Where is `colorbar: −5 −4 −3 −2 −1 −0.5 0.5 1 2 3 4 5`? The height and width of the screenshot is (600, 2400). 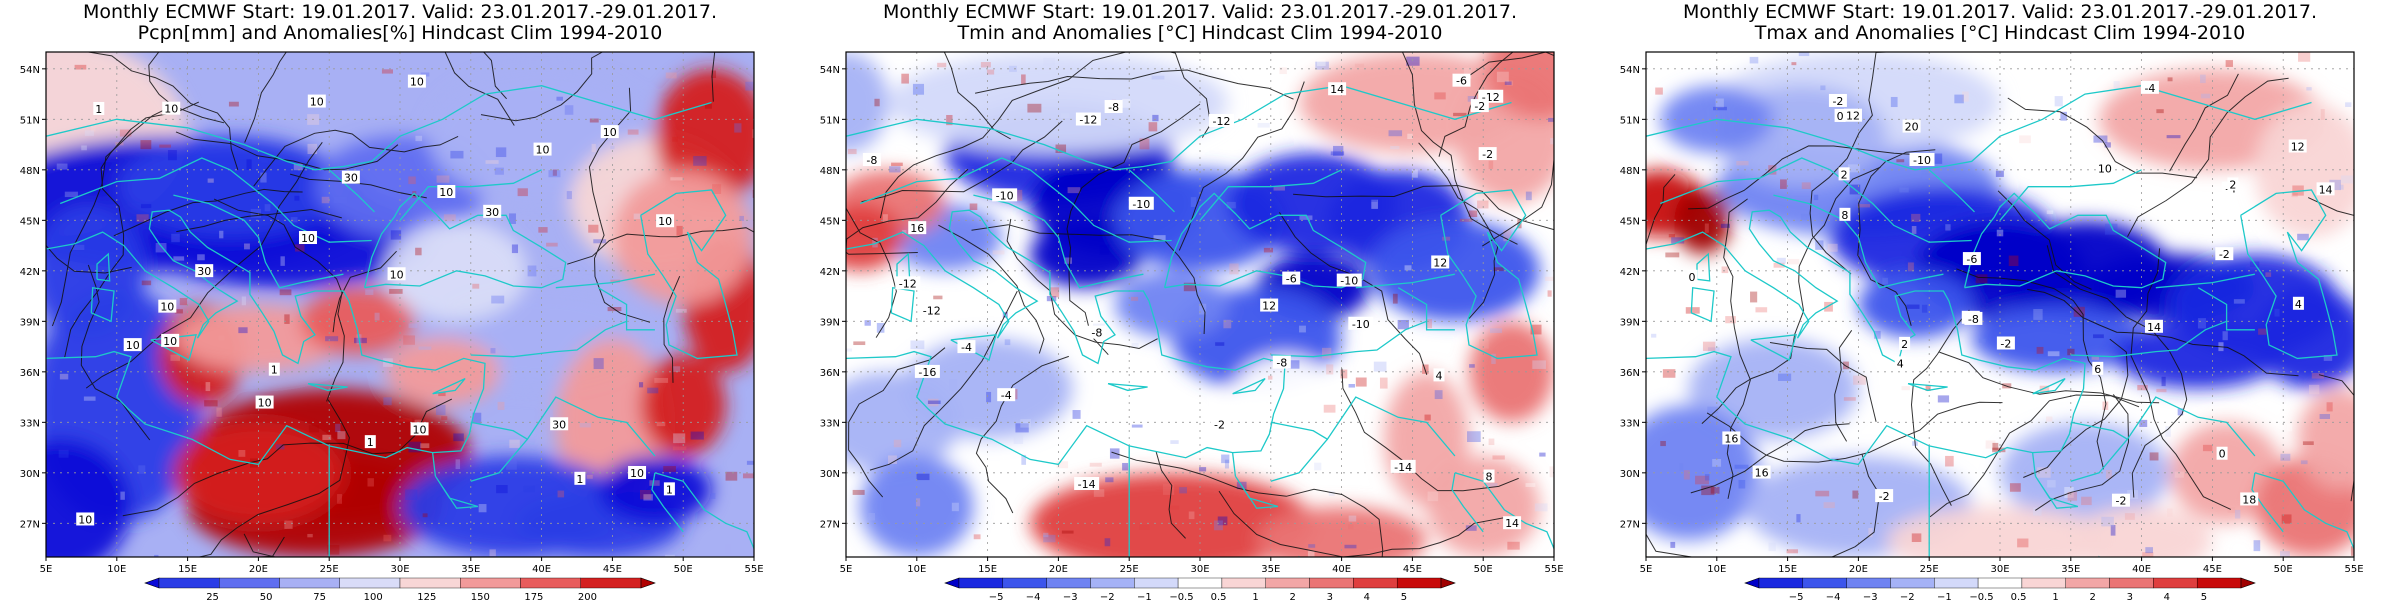 colorbar: −5 −4 −3 −2 −1 −0.5 0.5 1 2 3 4 5 is located at coordinates (2000, 588).